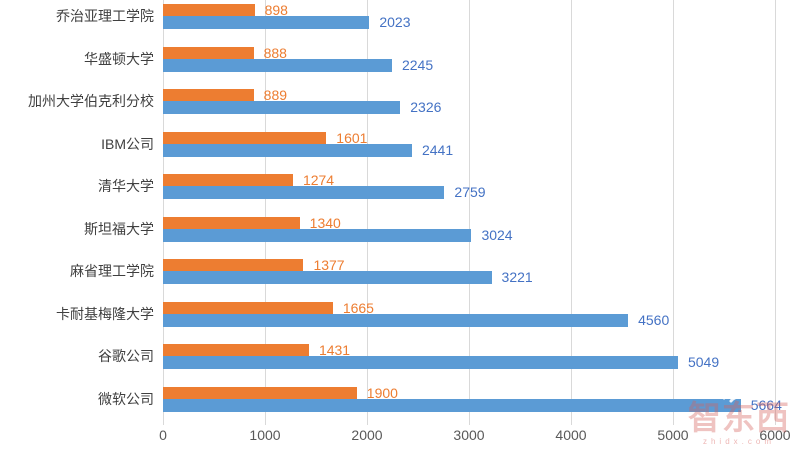 The image size is (800, 463). I want to click on value-label-blue: 2759, so click(470, 192).